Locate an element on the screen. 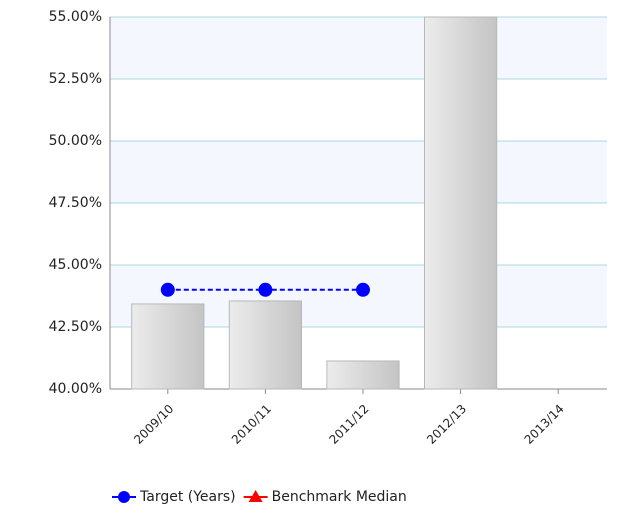 This screenshot has height=518, width=624. legend-label: Benchmark Median is located at coordinates (339, 497).